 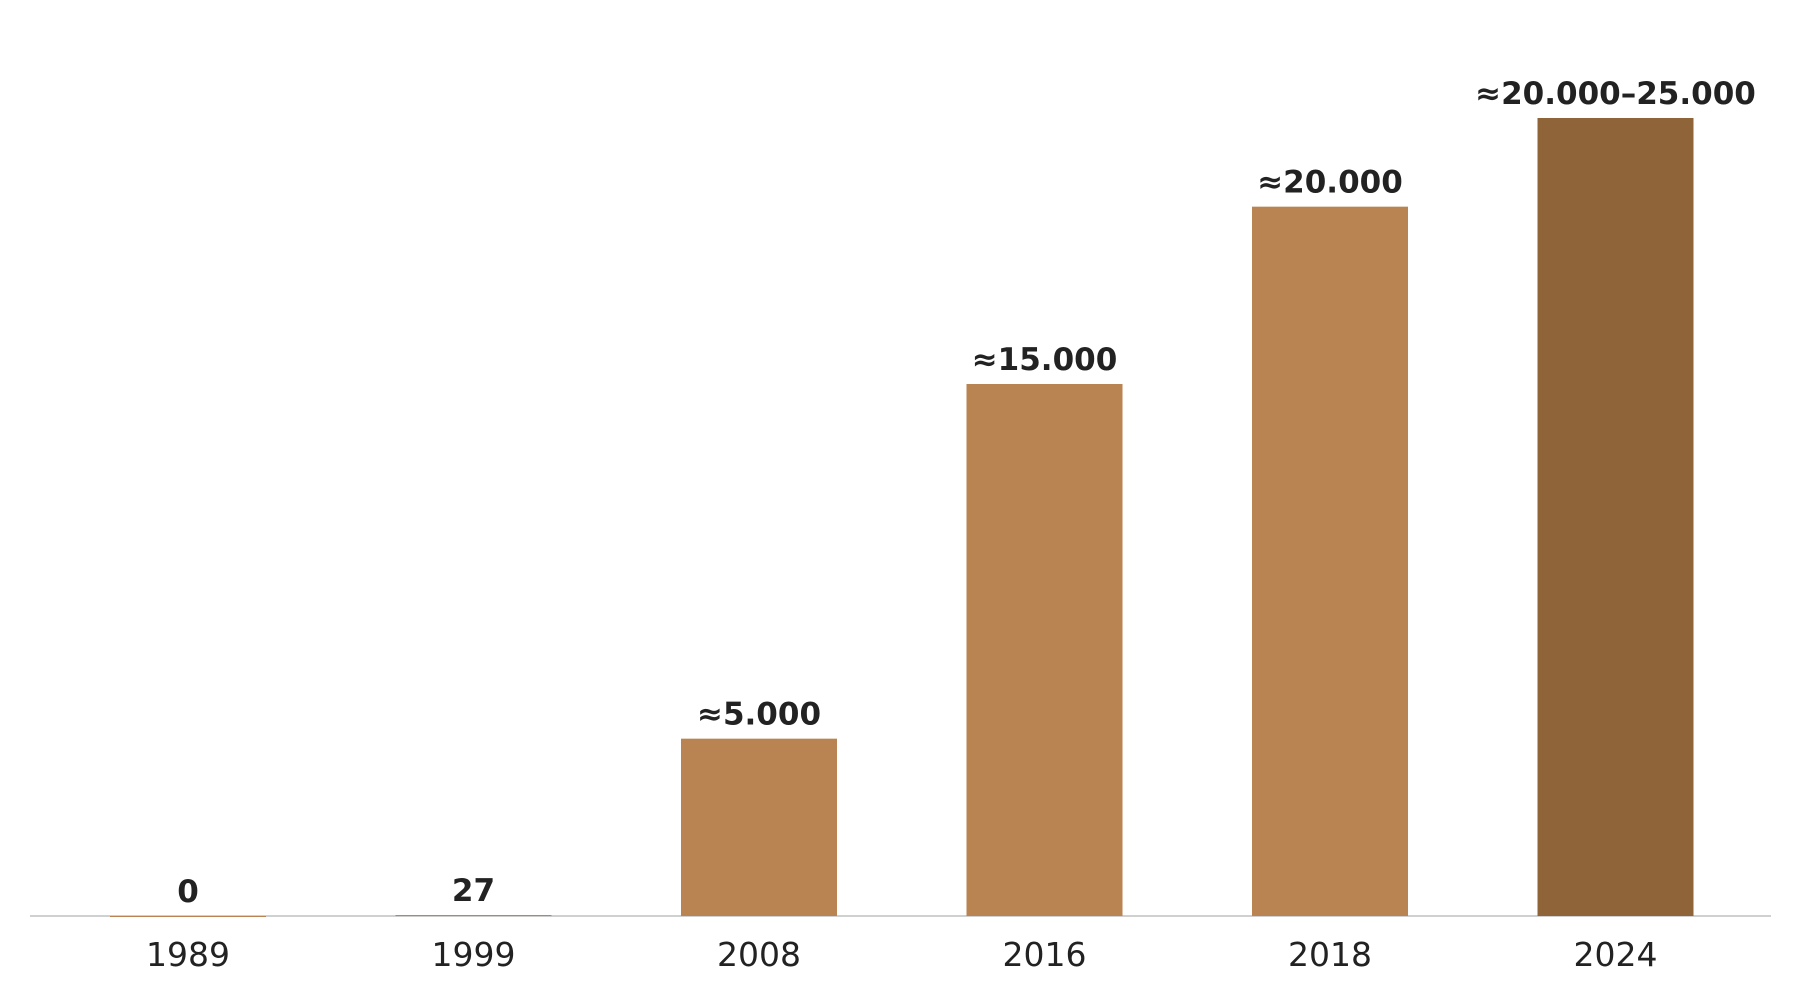 What do you see at coordinates (188, 954) in the screenshot?
I see `x-tick-label: 1989` at bounding box center [188, 954].